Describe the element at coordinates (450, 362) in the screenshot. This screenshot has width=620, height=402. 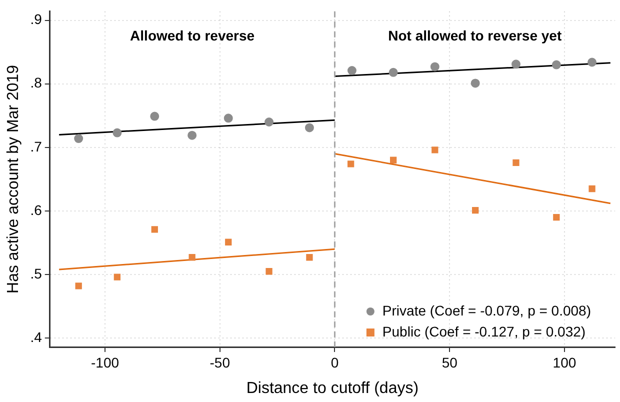
I see `x-tick-label: 50` at that location.